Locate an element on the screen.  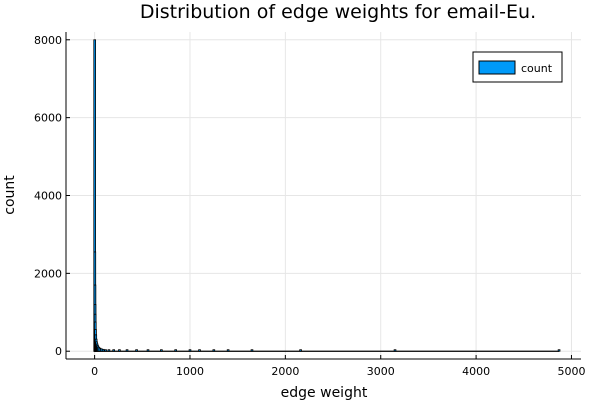
x-axis-label: edge weight is located at coordinates (324, 392).